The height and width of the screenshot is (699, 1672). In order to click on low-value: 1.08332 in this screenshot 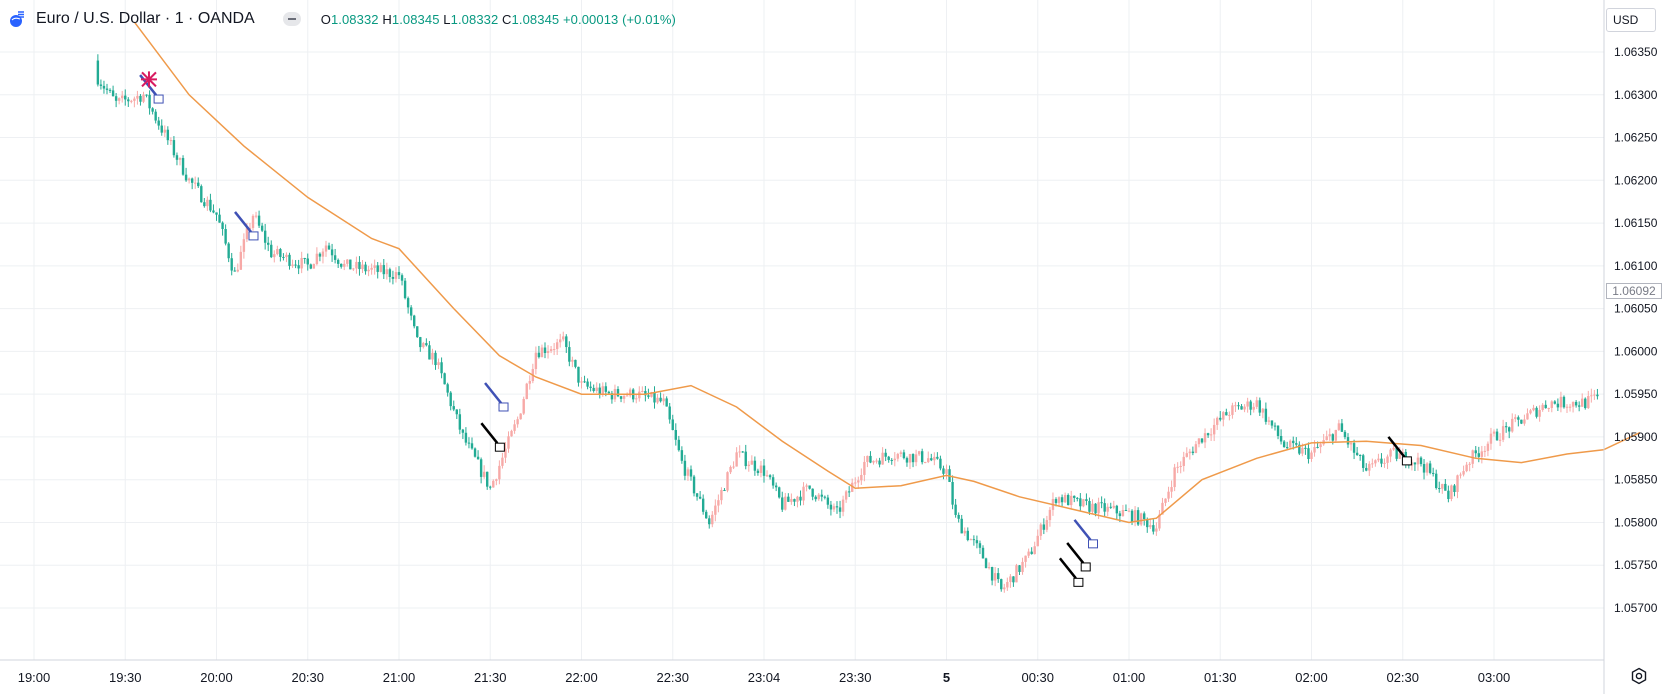, I will do `click(474, 19)`.